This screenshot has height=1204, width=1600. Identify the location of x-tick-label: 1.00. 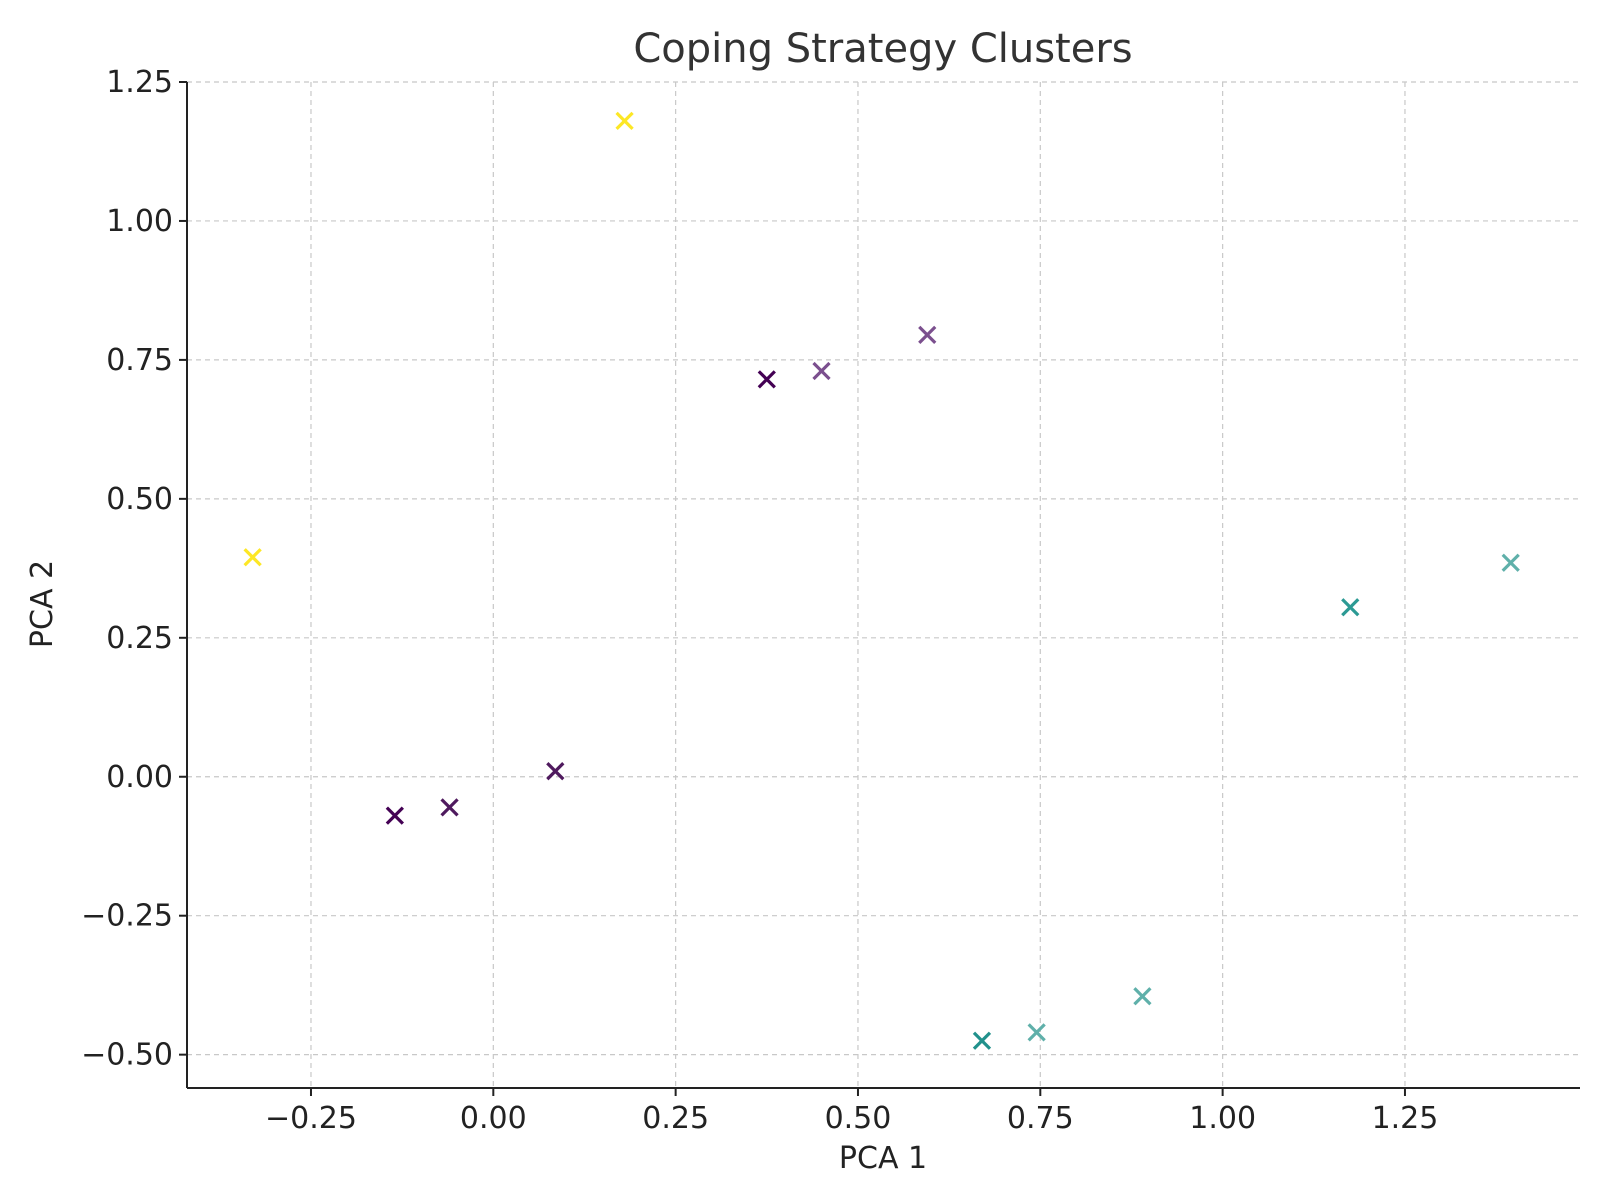
(1222, 1118).